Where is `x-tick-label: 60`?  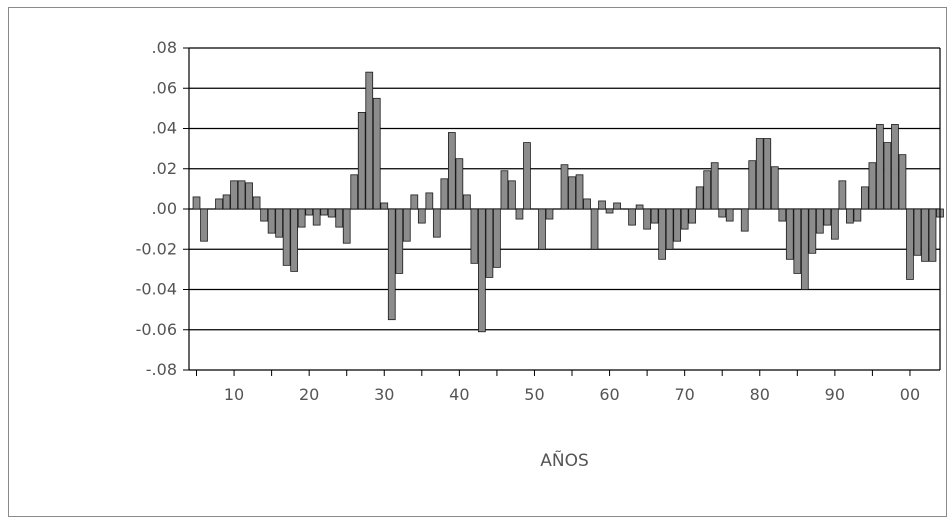
x-tick-label: 60 is located at coordinates (609, 394).